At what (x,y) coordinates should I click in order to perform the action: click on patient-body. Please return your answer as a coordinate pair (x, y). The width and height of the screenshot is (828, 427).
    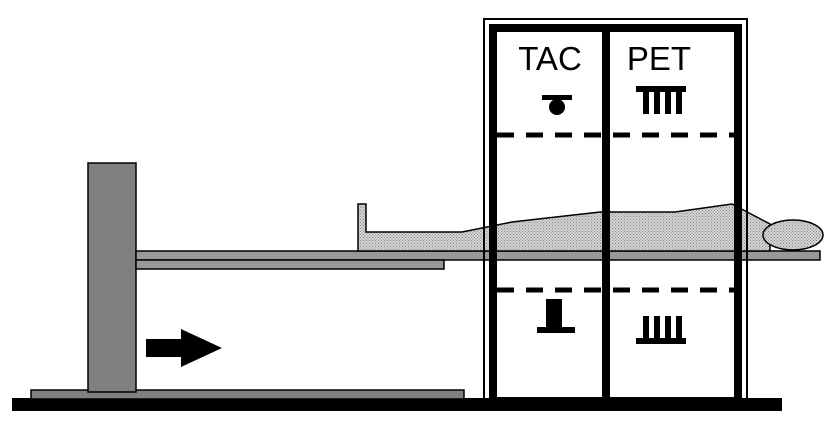
    Looking at the image, I should click on (564, 227).